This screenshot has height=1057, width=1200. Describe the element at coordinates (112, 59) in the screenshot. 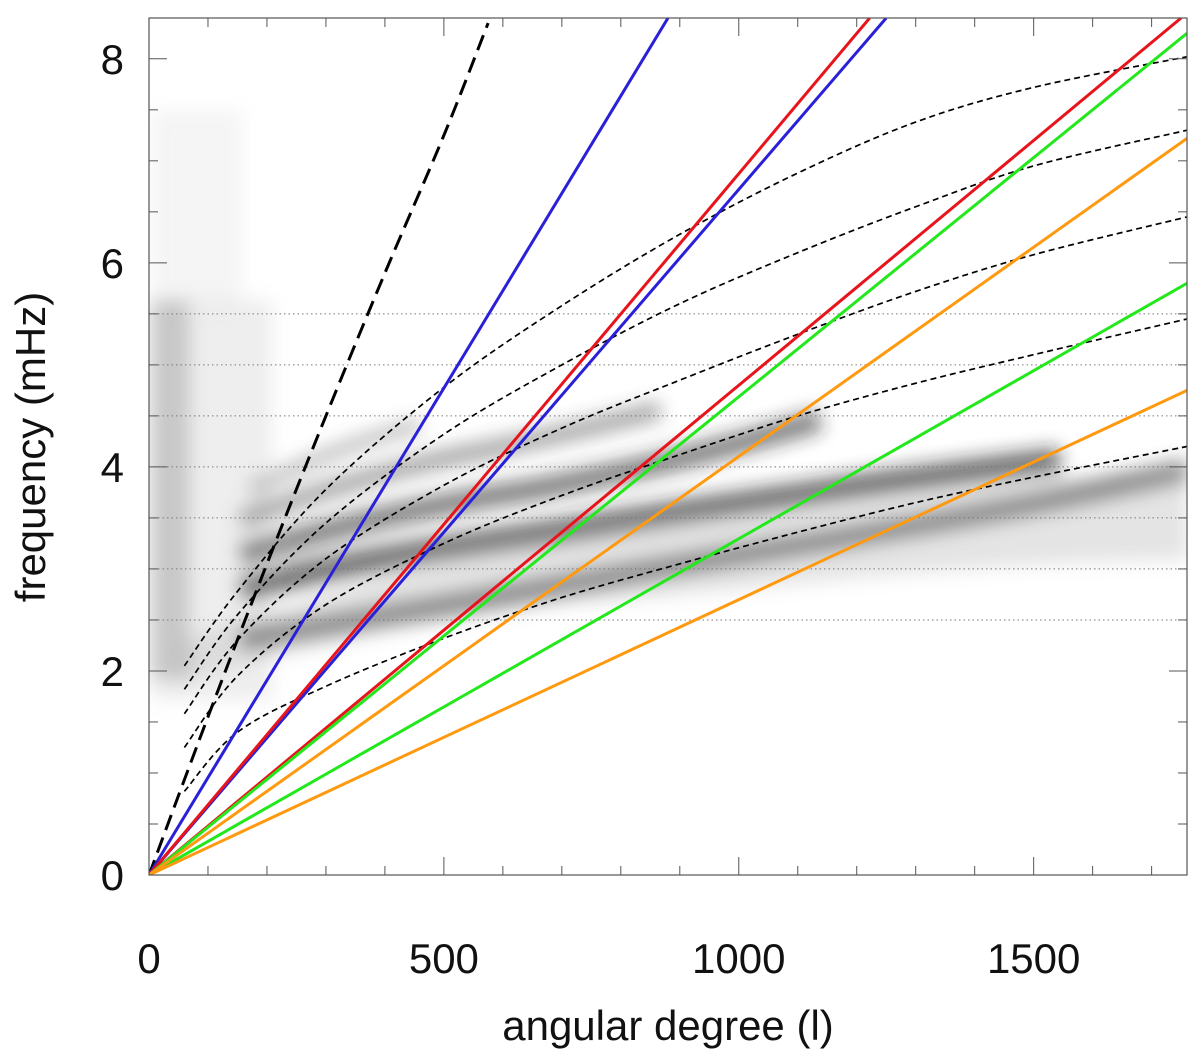

I see `y-tick-label-8: 8` at that location.